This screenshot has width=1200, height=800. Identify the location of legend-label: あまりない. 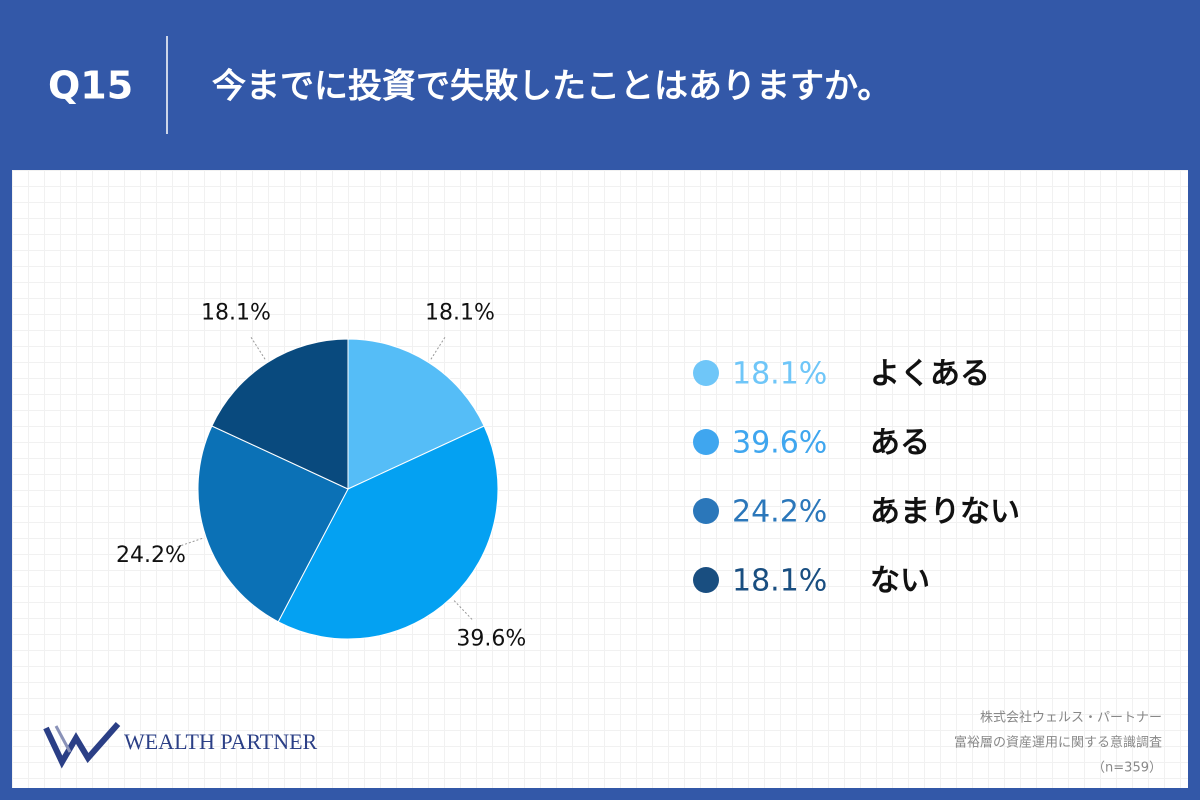
(945, 512).